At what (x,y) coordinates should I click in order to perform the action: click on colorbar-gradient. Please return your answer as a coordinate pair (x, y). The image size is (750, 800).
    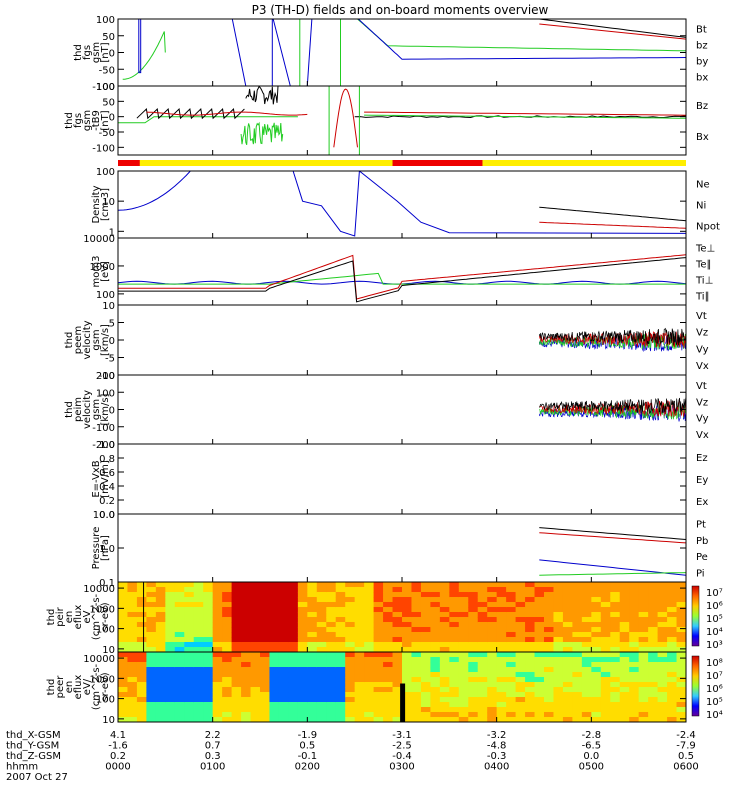
    Looking at the image, I should click on (695, 616).